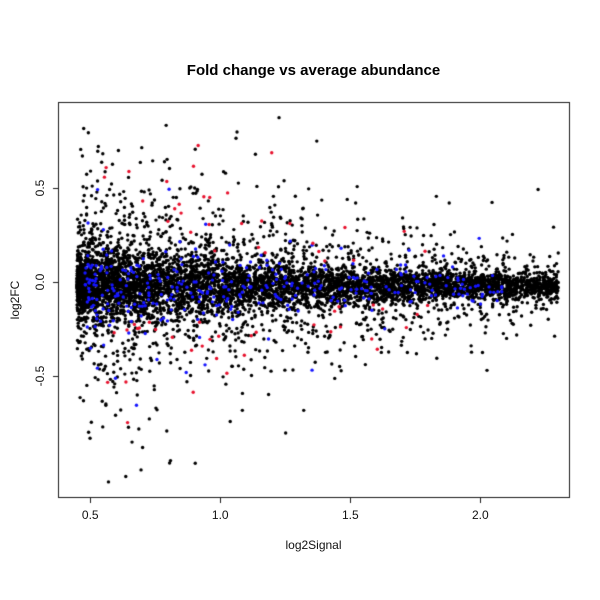 The height and width of the screenshot is (600, 600). I want to click on y-tick-label--0.5: -0.5, so click(40, 376).